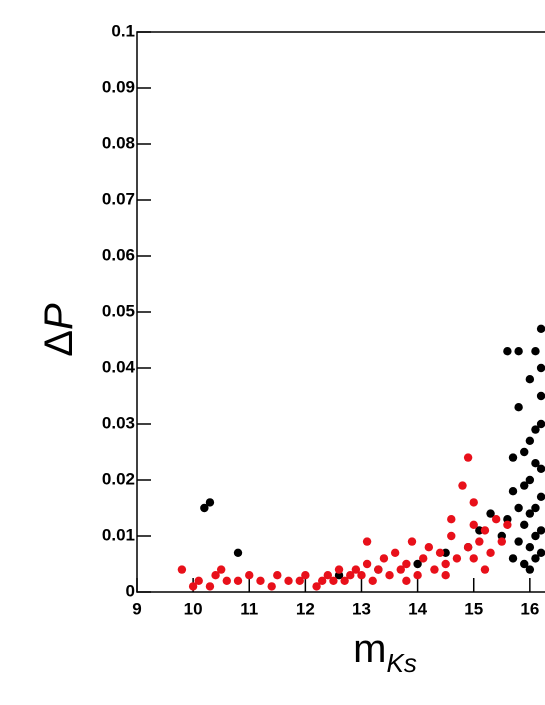 Image resolution: width=545 pixels, height=705 pixels. I want to click on y-tick-label: 0.05, so click(118, 310).